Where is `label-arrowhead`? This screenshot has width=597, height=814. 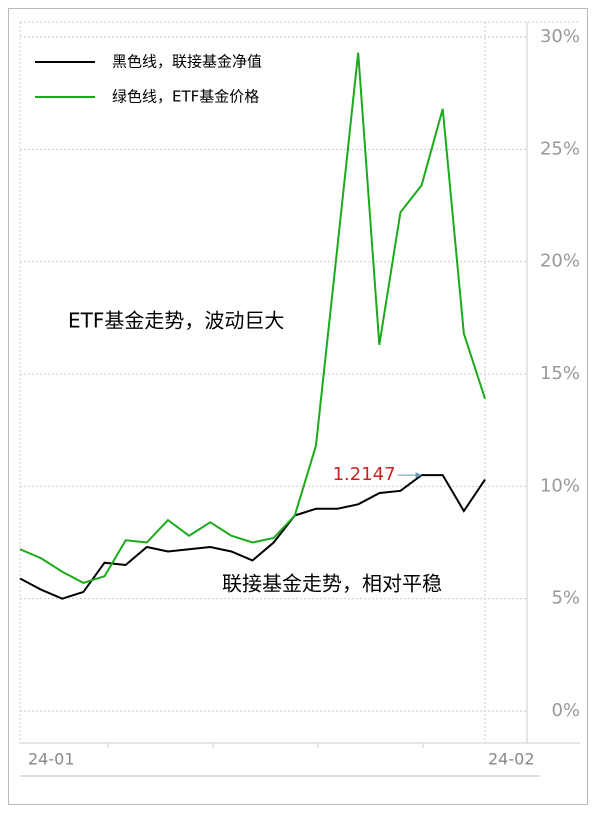
label-arrowhead is located at coordinates (418, 475).